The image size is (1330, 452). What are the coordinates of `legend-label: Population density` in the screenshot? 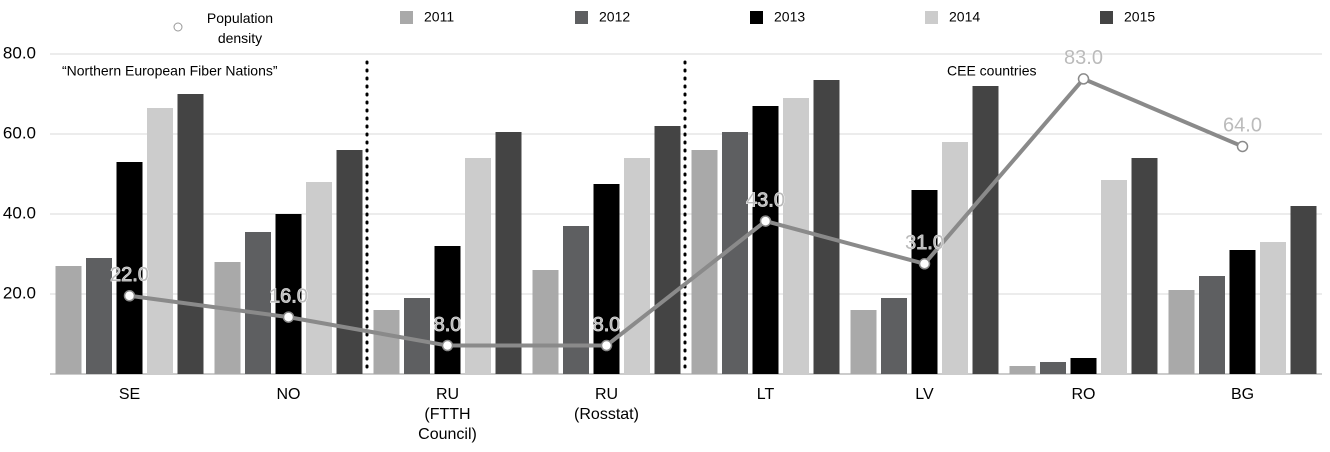 It's located at (240, 28).